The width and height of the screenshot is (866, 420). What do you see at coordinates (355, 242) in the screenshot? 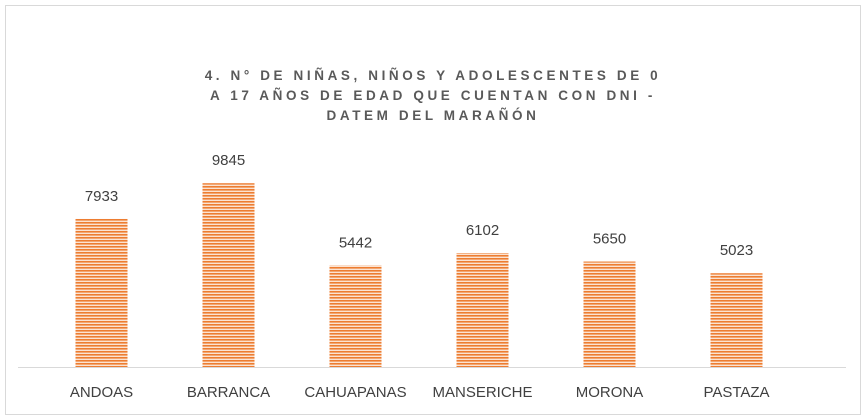
I see `data-label: 5442` at bounding box center [355, 242].